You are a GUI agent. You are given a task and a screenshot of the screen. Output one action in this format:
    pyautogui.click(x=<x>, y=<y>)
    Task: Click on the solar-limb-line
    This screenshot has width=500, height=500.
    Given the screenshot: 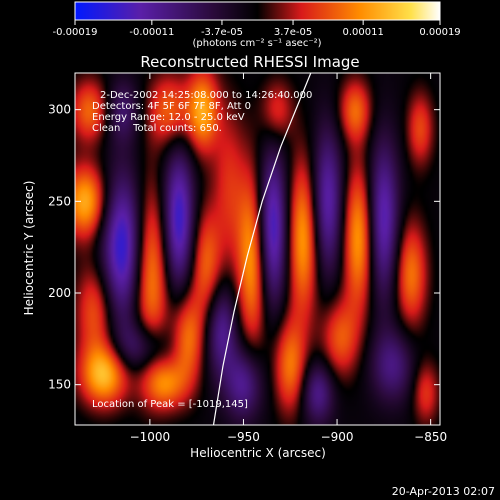 What is the action you would take?
    pyautogui.click(x=262, y=249)
    